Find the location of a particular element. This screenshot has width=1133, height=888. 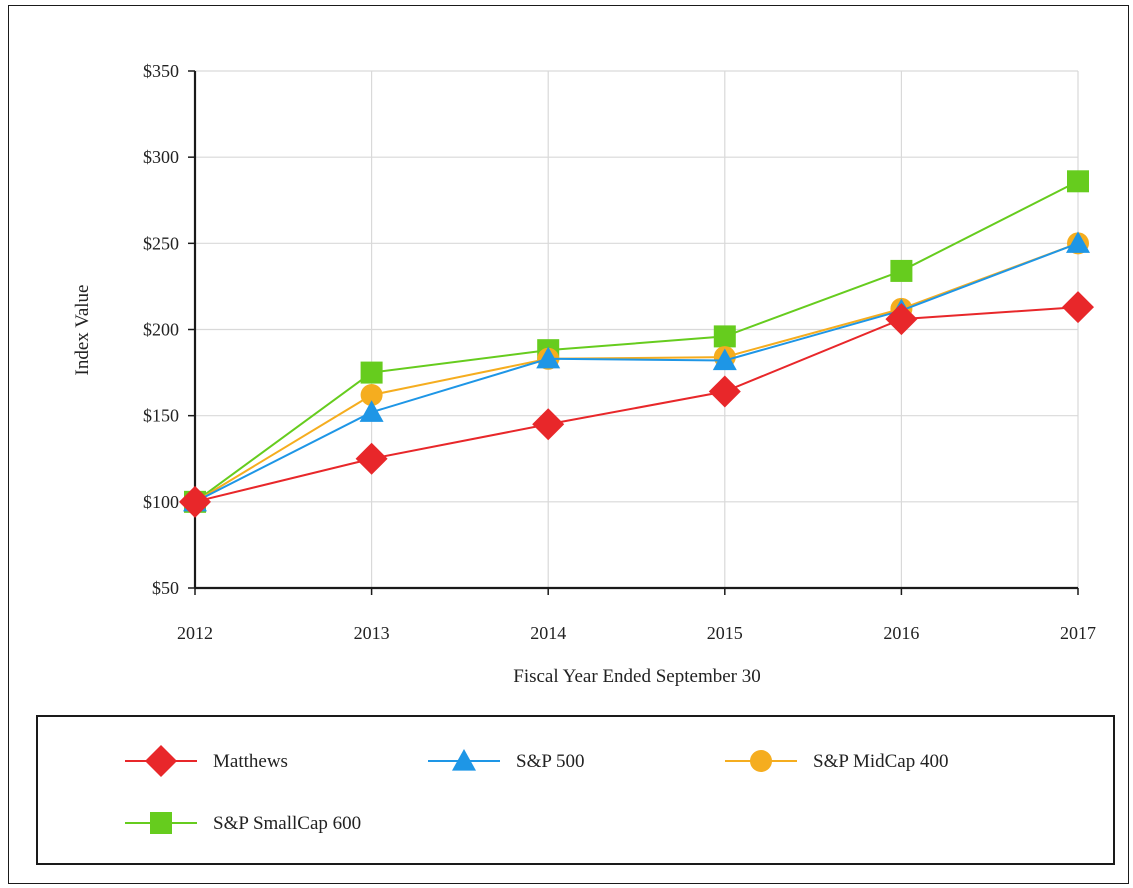

y-tick-label: $100 is located at coordinates (161, 502).